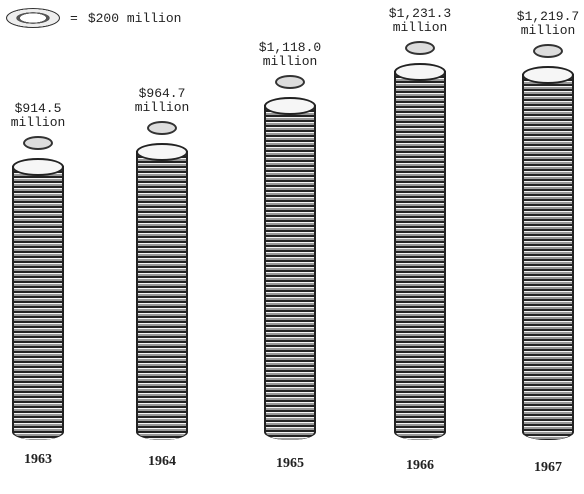 The image size is (584, 494). Describe the element at coordinates (290, 463) in the screenshot. I see `x-tick-label: 1965` at that location.